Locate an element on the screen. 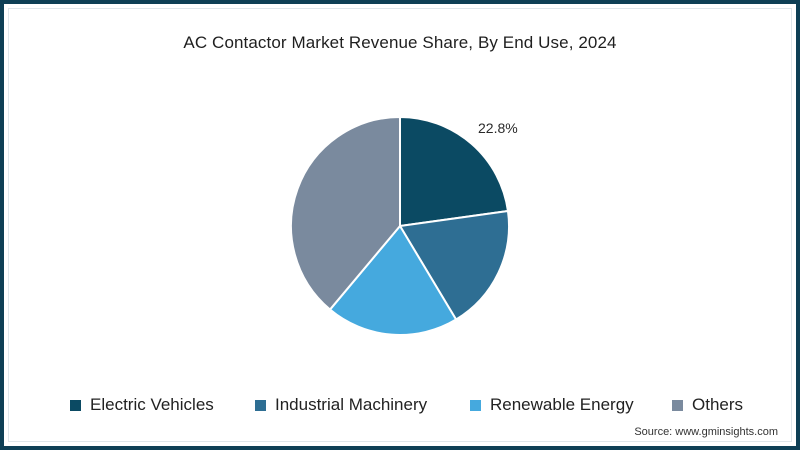 This screenshot has height=450, width=800. source-note: Source: www.gminsights.com is located at coordinates (706, 432).